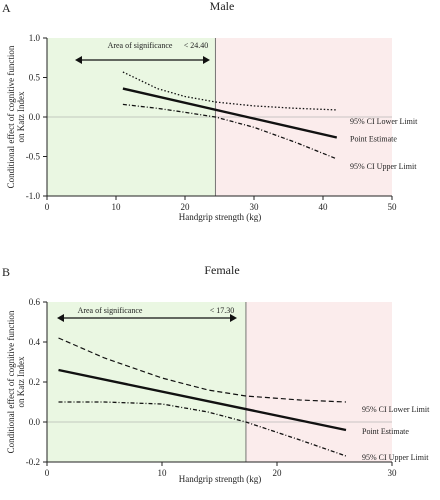 The height and width of the screenshot is (500, 440). Describe the element at coordinates (33, 157) in the screenshot. I see `y-tick-label: -0.5` at that location.